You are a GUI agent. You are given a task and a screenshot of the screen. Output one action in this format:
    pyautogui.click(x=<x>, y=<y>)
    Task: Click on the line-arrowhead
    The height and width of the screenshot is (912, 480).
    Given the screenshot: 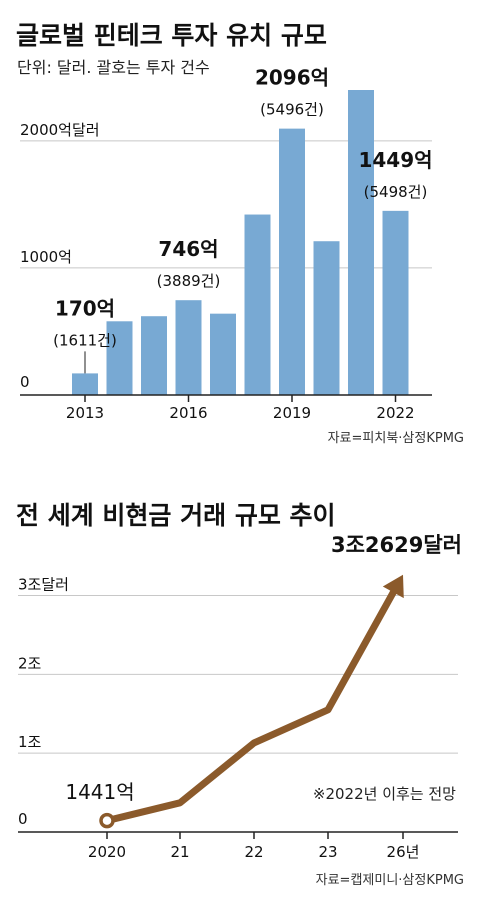 What is the action you would take?
    pyautogui.click(x=393, y=586)
    